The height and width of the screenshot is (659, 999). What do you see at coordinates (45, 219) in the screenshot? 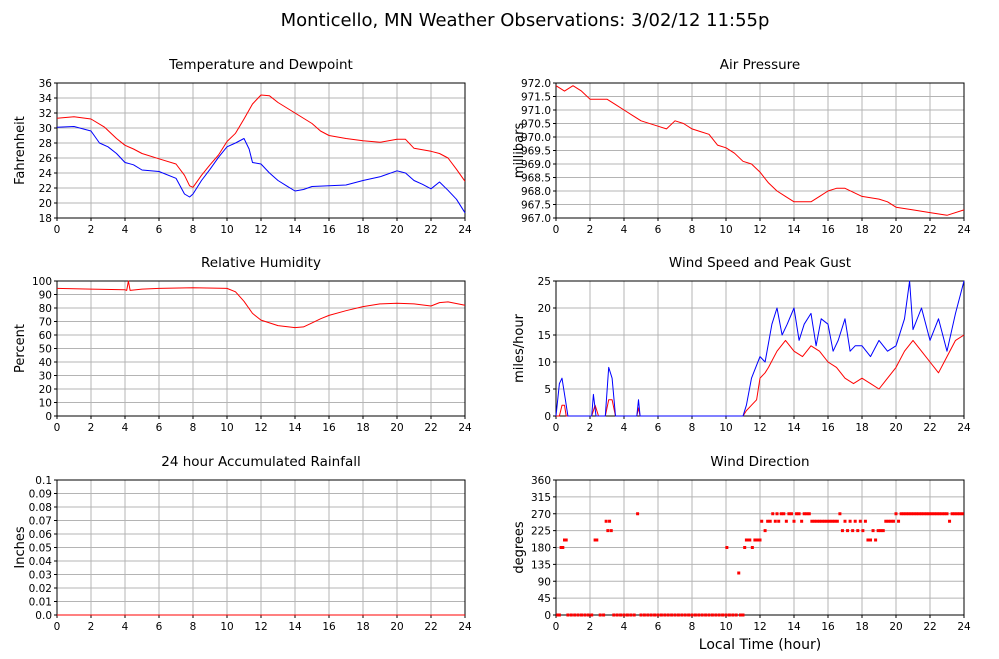
I see `y-tick-label: 18` at bounding box center [45, 219].